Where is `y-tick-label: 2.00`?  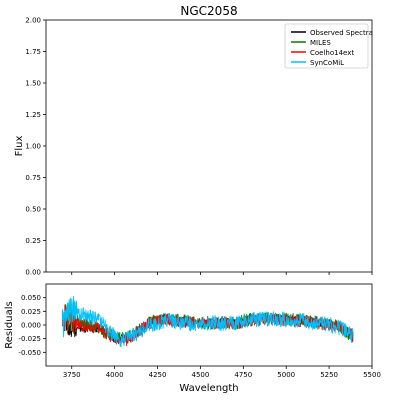 y-tick-label: 2.00 is located at coordinates (33, 21).